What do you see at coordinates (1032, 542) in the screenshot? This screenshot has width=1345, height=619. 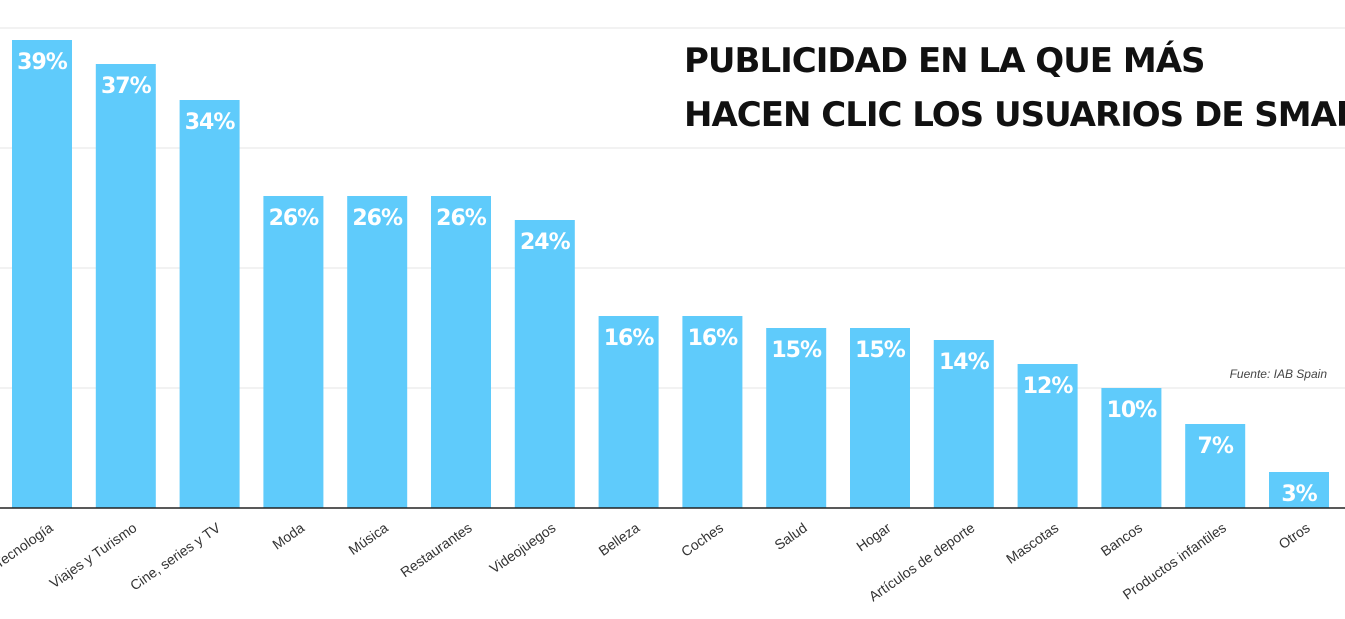 I see `category-label: Mascotas` at bounding box center [1032, 542].